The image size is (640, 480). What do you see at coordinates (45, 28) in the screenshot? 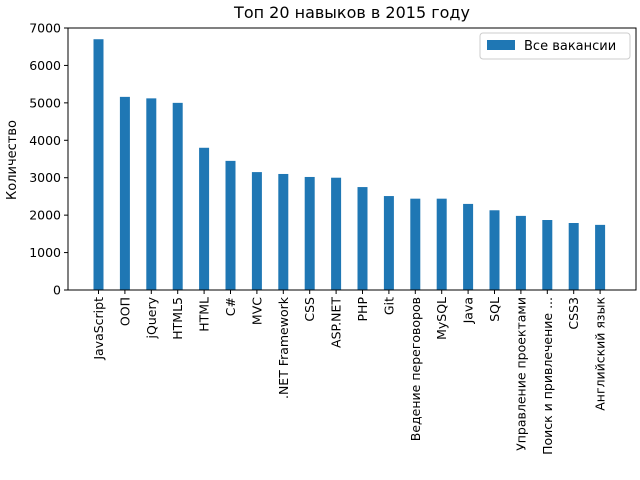
I see `y-tick-label: 7000` at bounding box center [45, 28].